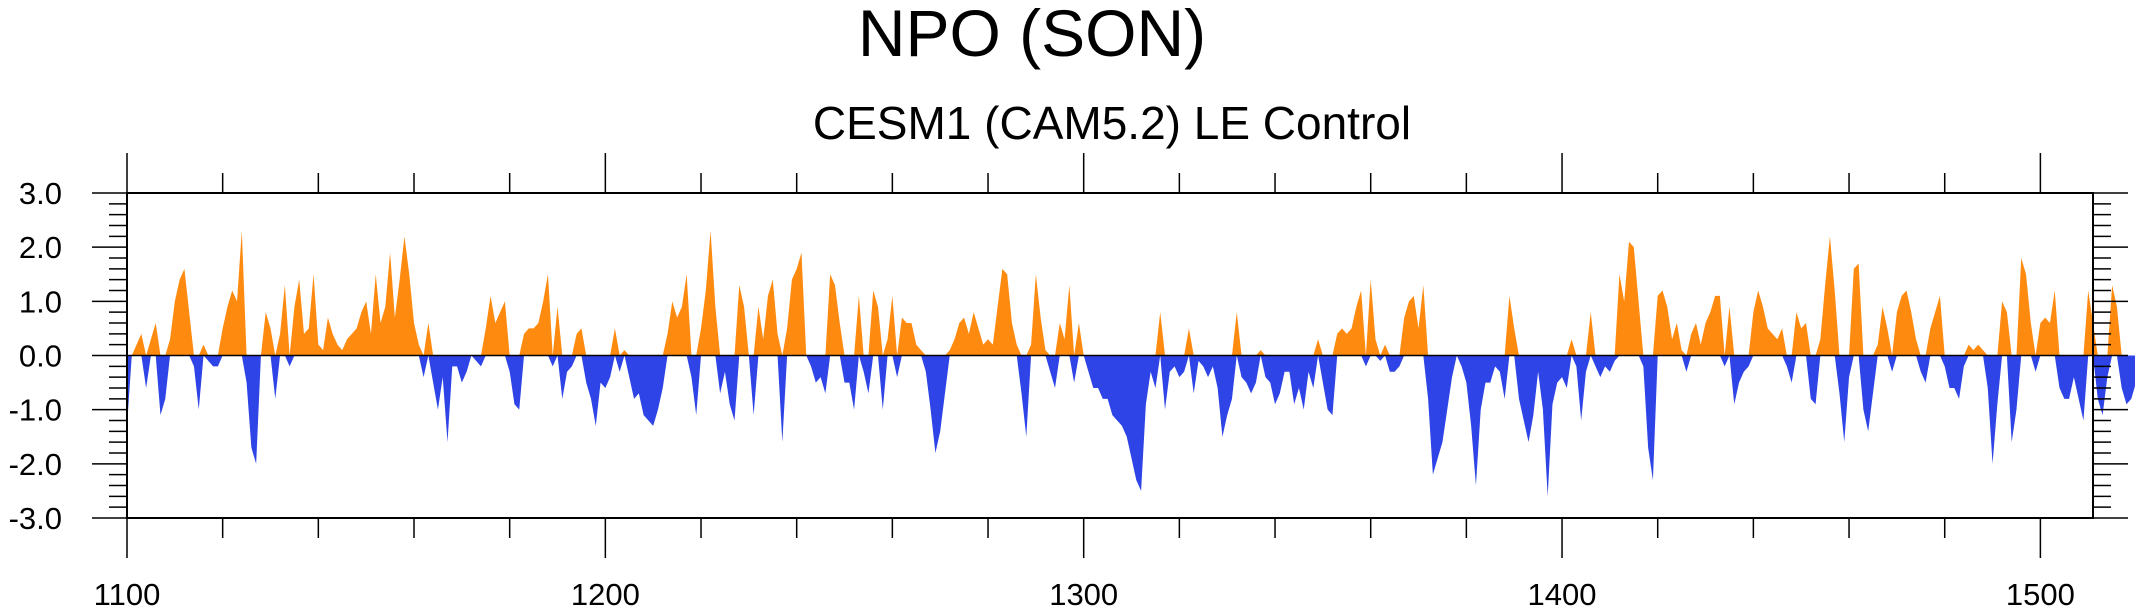  Describe the element at coordinates (127, 594) in the screenshot. I see `x-tick-label: 1100` at that location.